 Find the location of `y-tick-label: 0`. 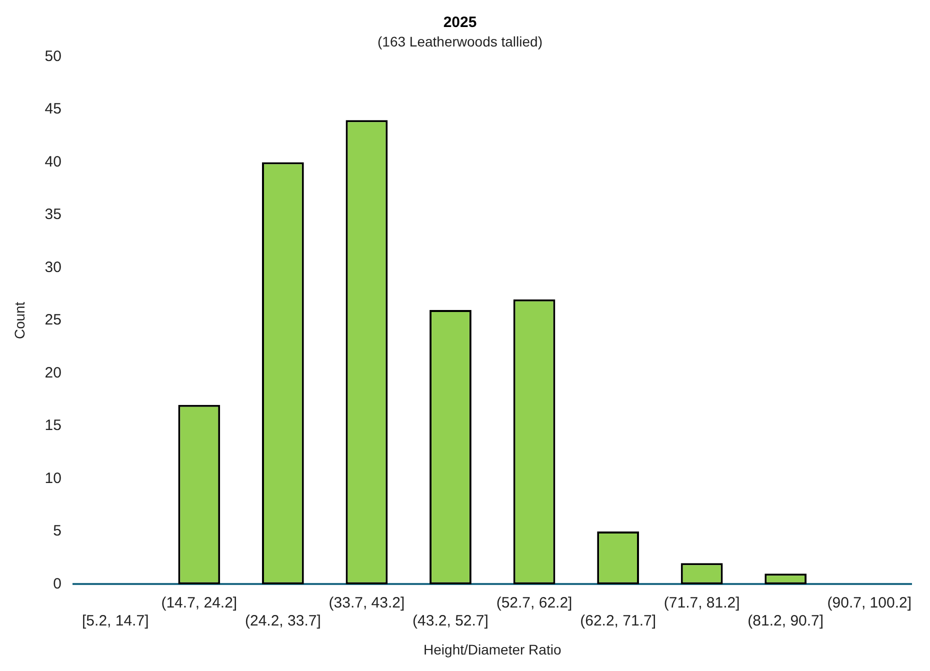

y-tick-label: 0 is located at coordinates (57, 583).